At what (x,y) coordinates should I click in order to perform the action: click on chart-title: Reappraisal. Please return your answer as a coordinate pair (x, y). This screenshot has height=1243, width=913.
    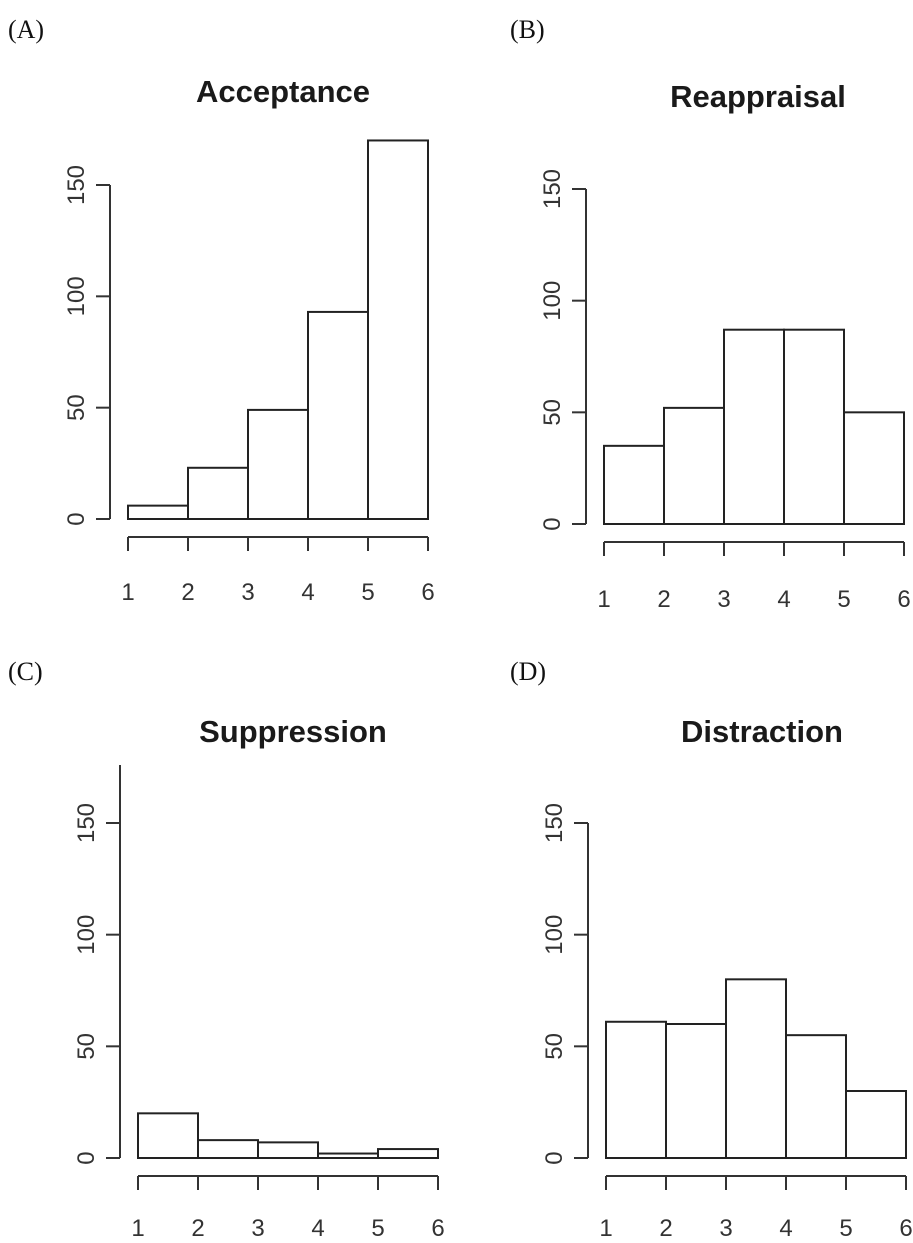
    Looking at the image, I should click on (758, 96).